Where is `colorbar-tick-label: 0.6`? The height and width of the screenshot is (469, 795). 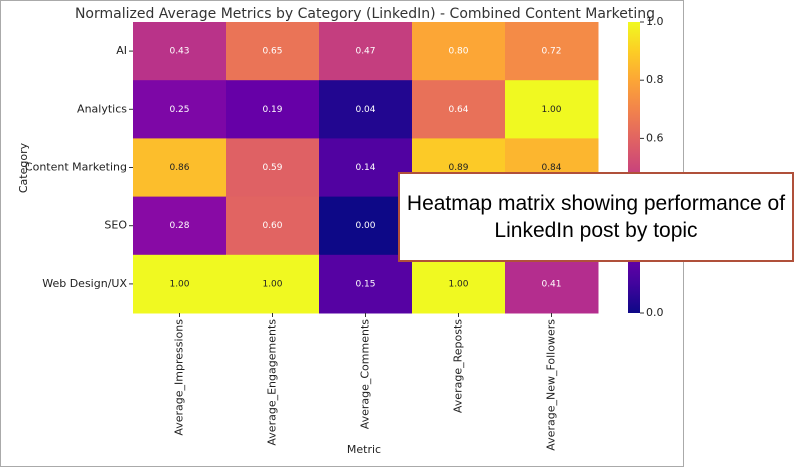 colorbar-tick-label: 0.6 is located at coordinates (655, 137).